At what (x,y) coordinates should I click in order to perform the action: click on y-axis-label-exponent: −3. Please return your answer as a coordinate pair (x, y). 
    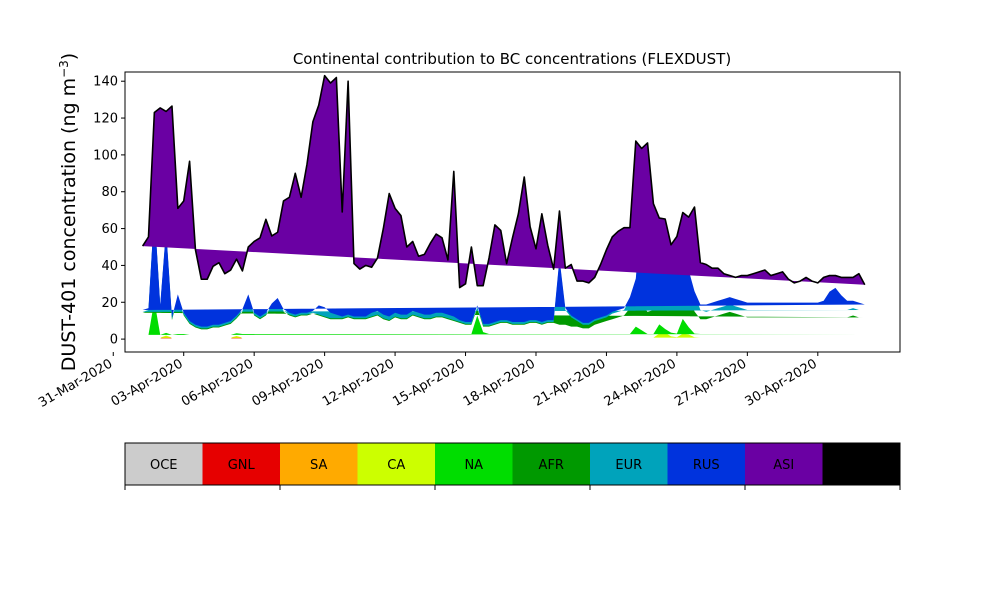
    Looking at the image, I should click on (64, 69).